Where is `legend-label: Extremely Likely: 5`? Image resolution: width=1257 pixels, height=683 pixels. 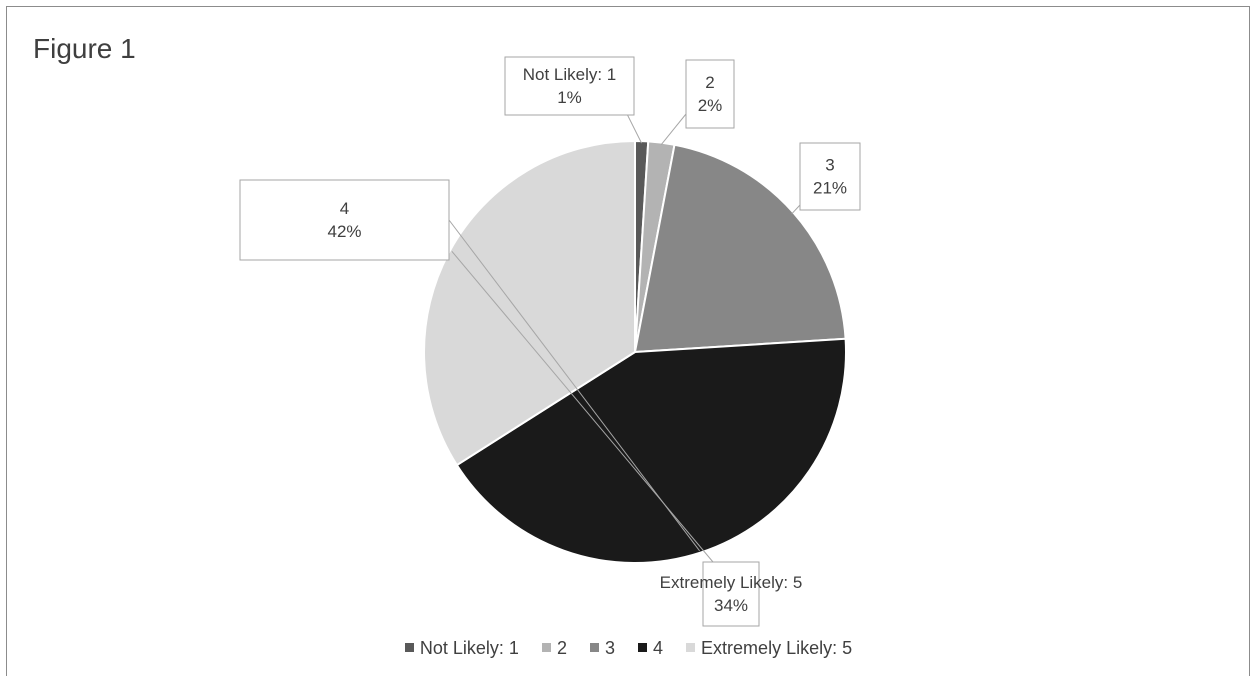
legend-label: Extremely Likely: 5 is located at coordinates (777, 648).